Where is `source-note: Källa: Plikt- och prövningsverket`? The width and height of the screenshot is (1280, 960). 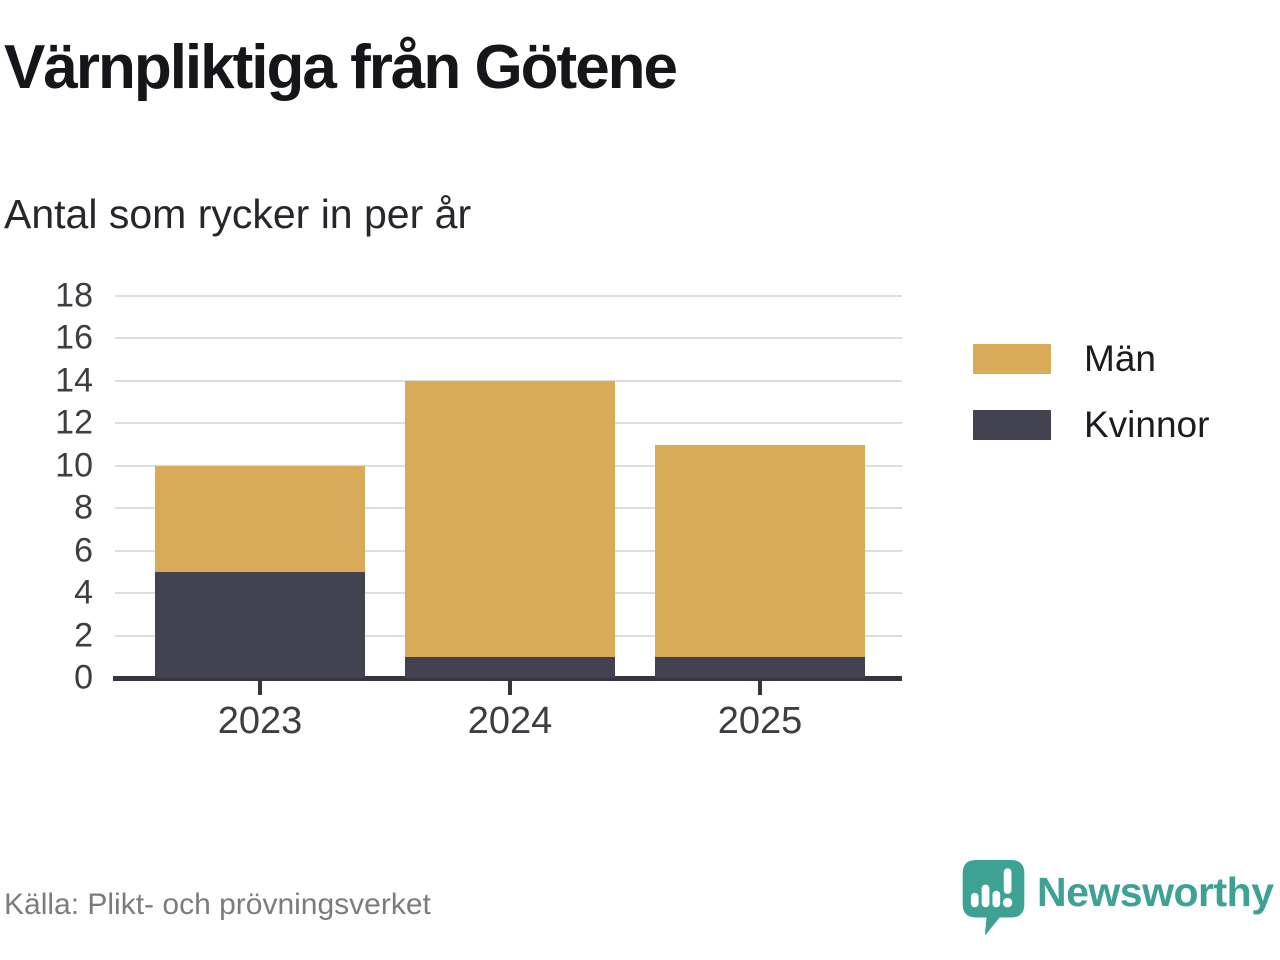 source-note: Källa: Plikt- och prövningsverket is located at coordinates (217, 904).